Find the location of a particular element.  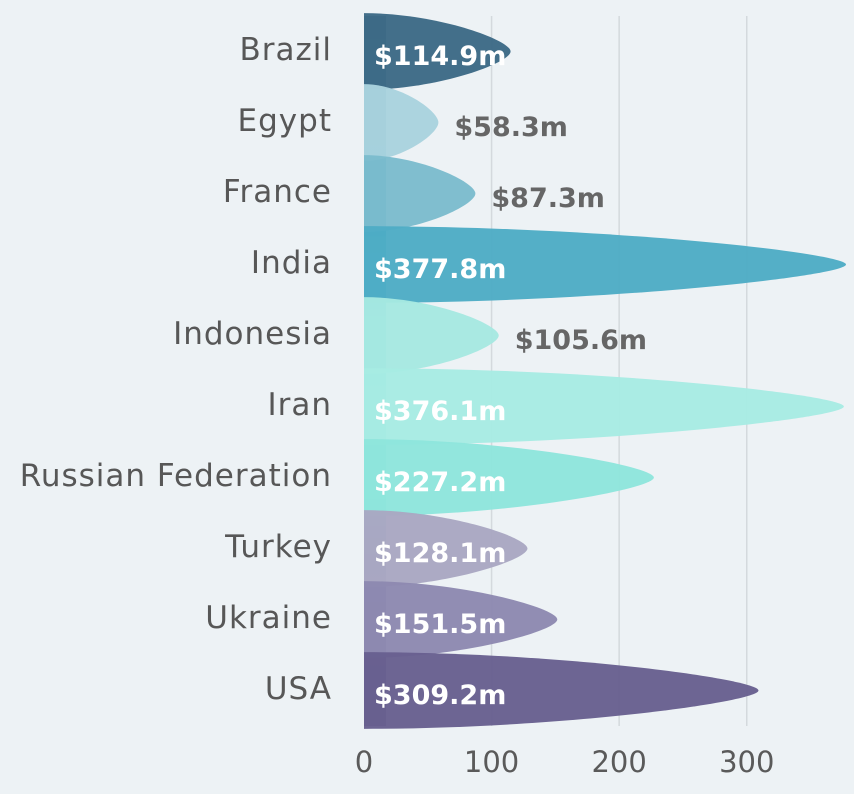

category-label: France is located at coordinates (277, 192).